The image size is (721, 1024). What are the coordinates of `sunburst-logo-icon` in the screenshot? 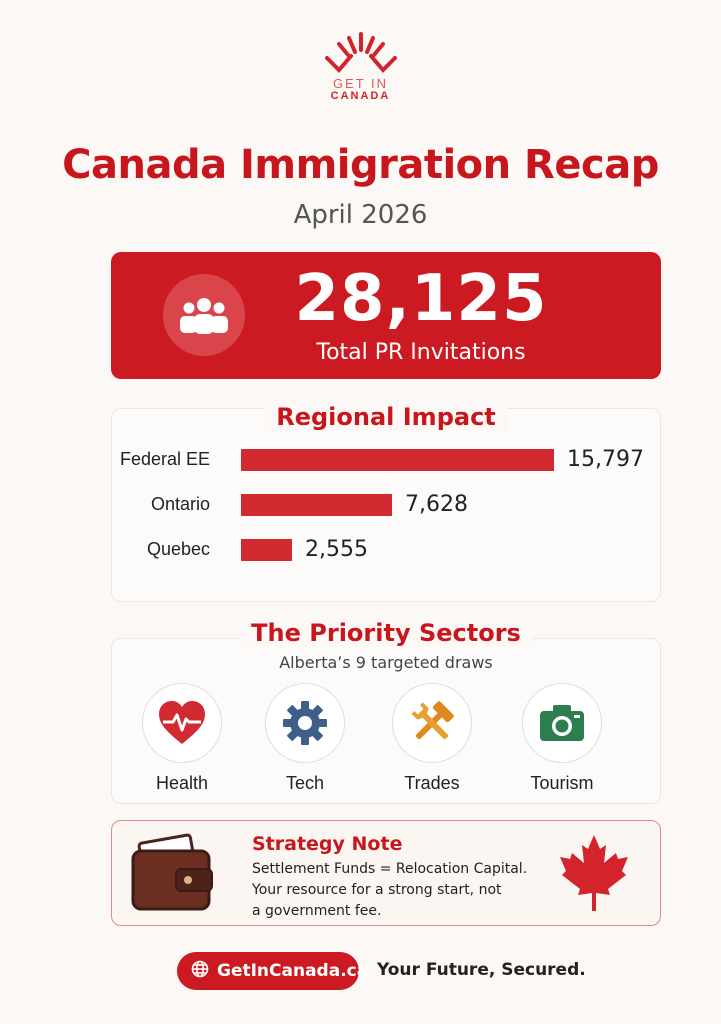 It's located at (360, 52).